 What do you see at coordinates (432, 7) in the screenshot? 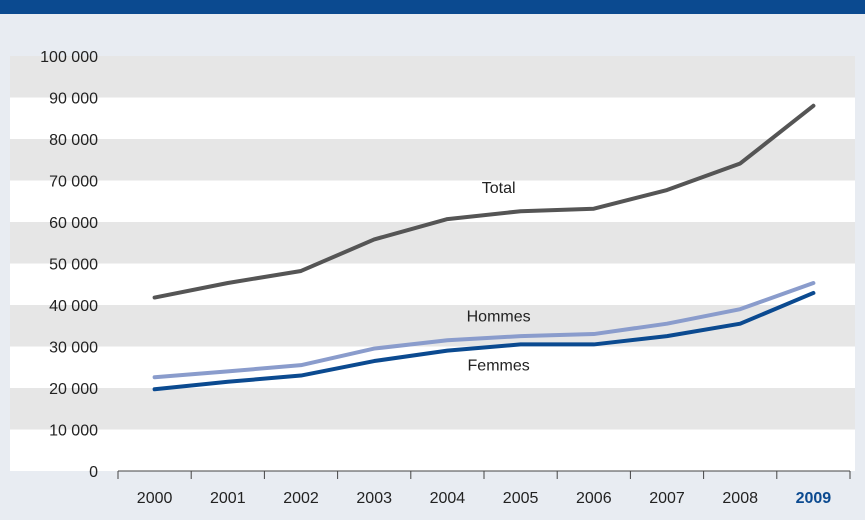
I see `header-bar` at bounding box center [432, 7].